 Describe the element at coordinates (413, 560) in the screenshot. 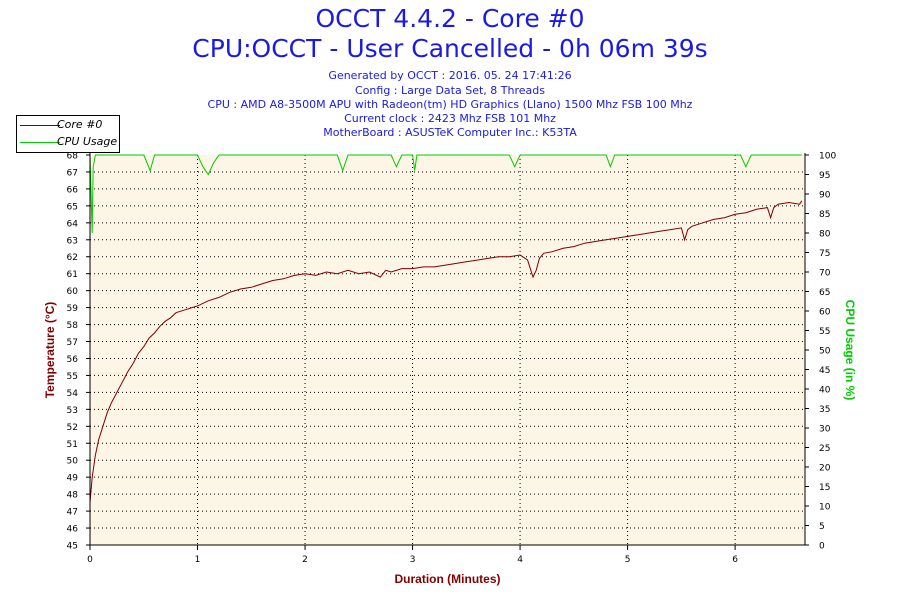

I see `x-tick-label: 3` at that location.